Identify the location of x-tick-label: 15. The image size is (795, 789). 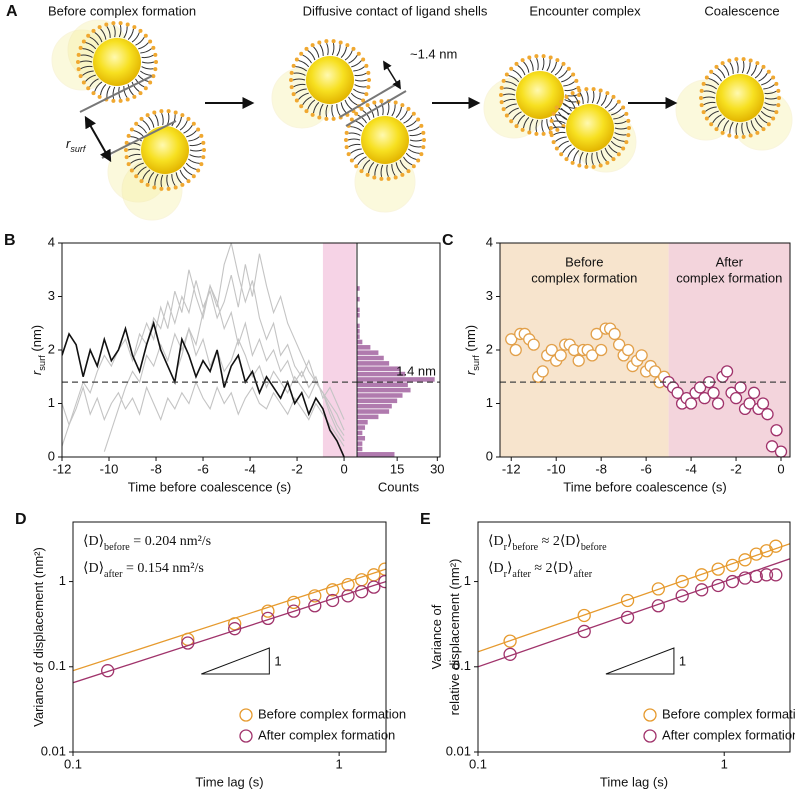
(397, 468).